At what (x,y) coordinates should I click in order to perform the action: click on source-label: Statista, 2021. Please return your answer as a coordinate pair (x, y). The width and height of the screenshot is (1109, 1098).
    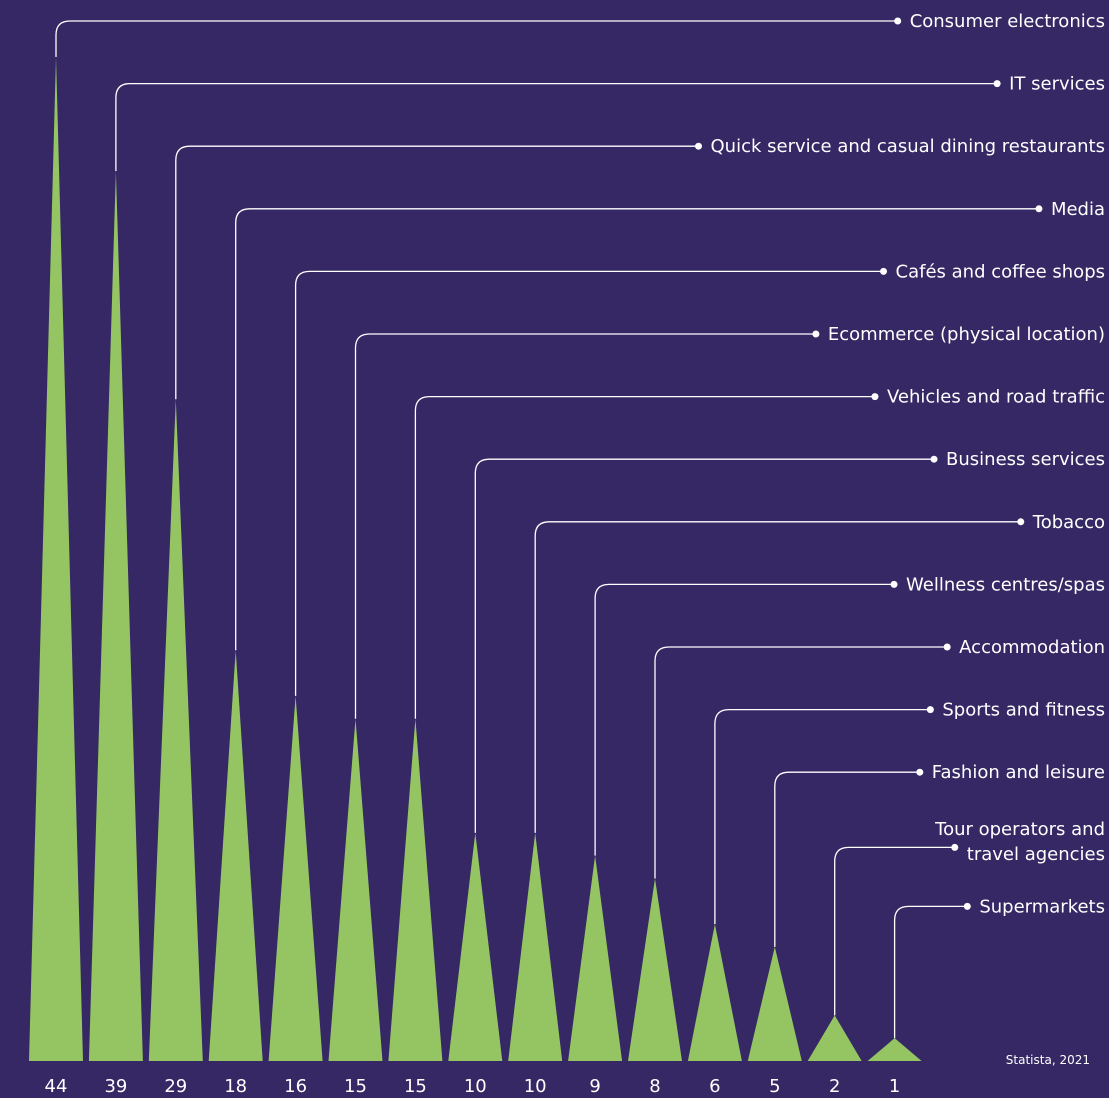
    Looking at the image, I should click on (1048, 1060).